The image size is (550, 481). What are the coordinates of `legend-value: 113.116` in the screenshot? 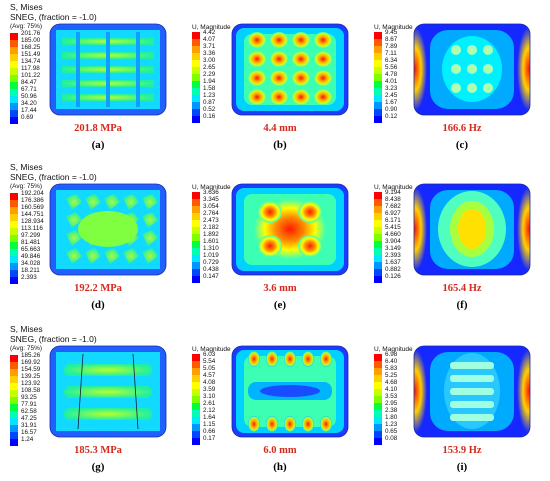 It's located at (32, 228).